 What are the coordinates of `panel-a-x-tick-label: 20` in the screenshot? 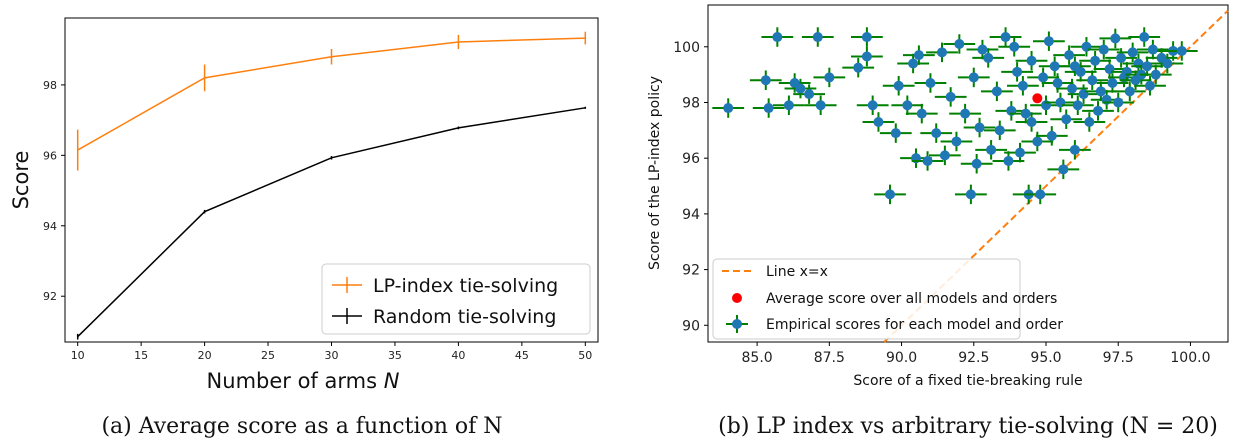 It's located at (205, 355).